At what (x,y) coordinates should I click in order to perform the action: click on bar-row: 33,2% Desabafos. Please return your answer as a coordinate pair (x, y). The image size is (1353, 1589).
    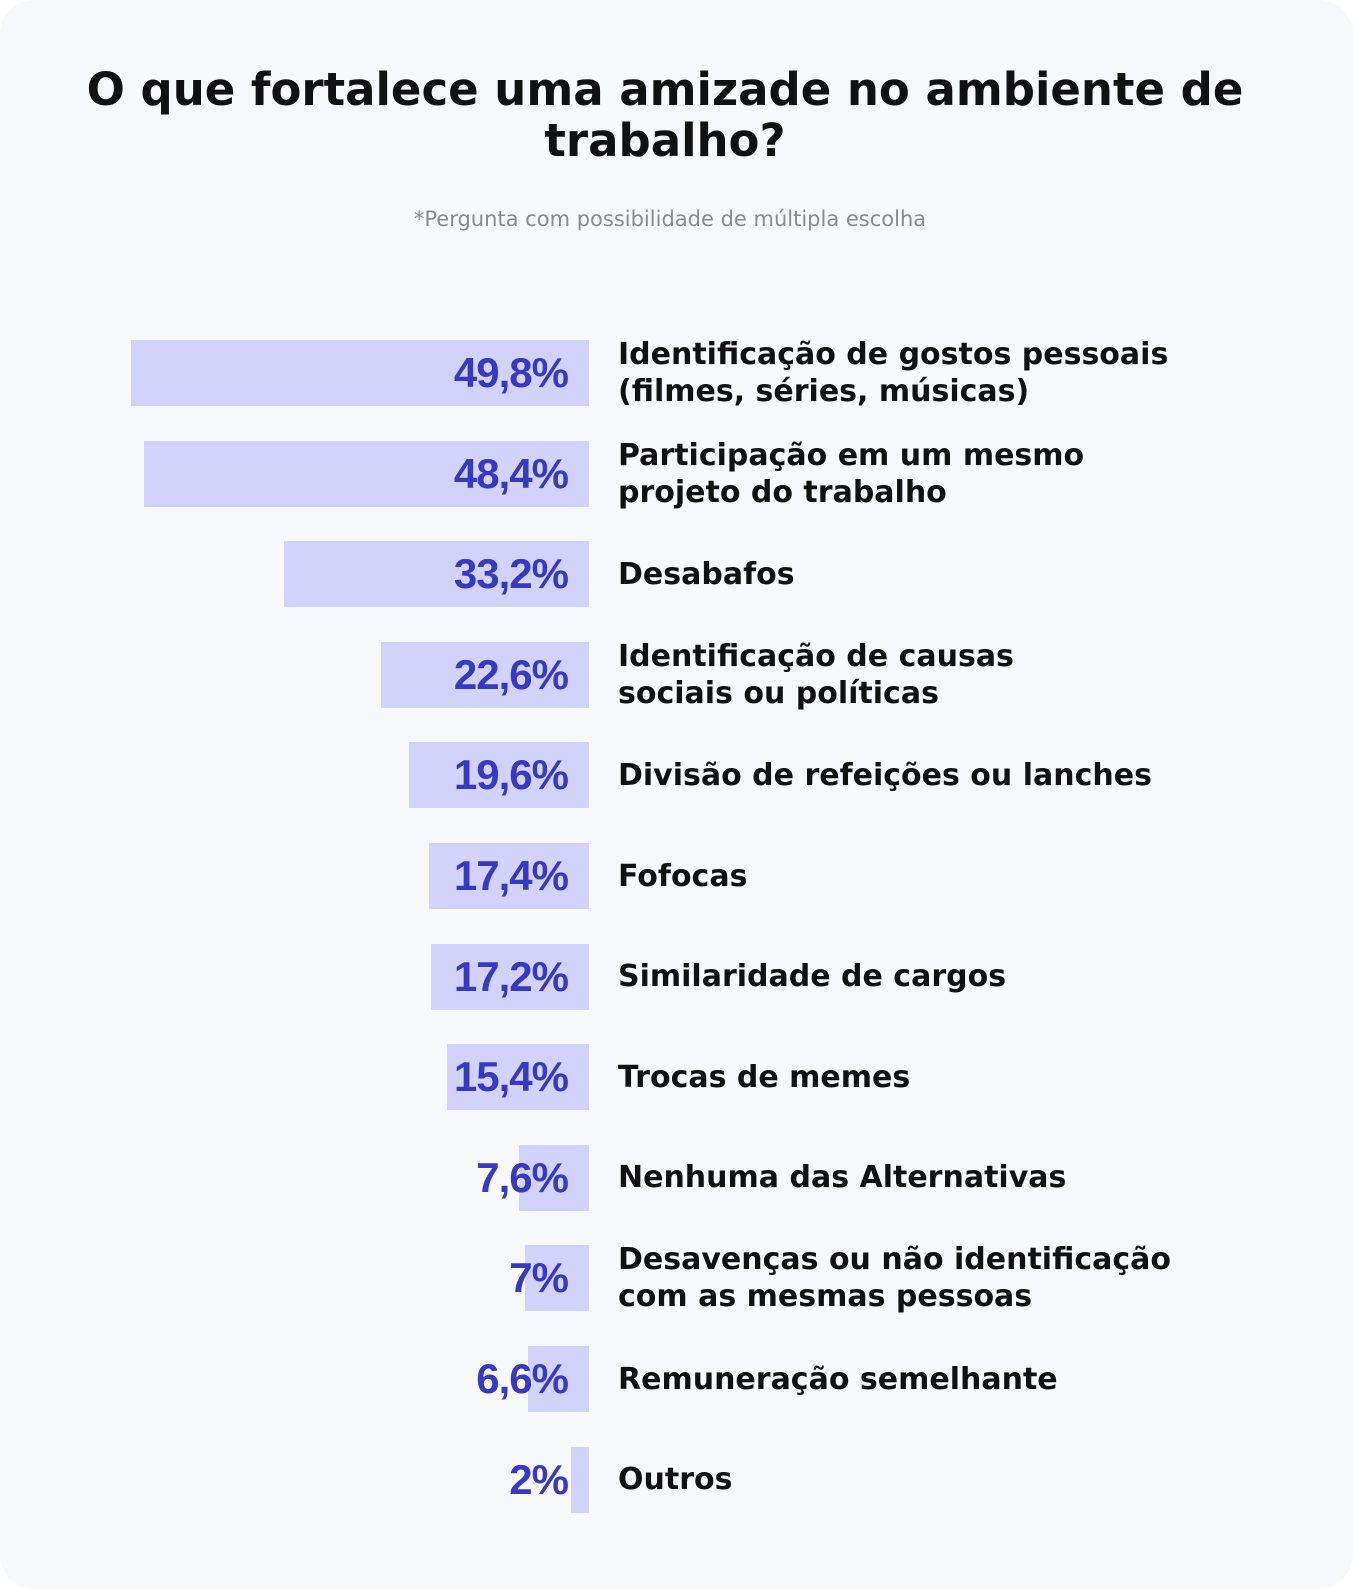
    Looking at the image, I should click on (676, 574).